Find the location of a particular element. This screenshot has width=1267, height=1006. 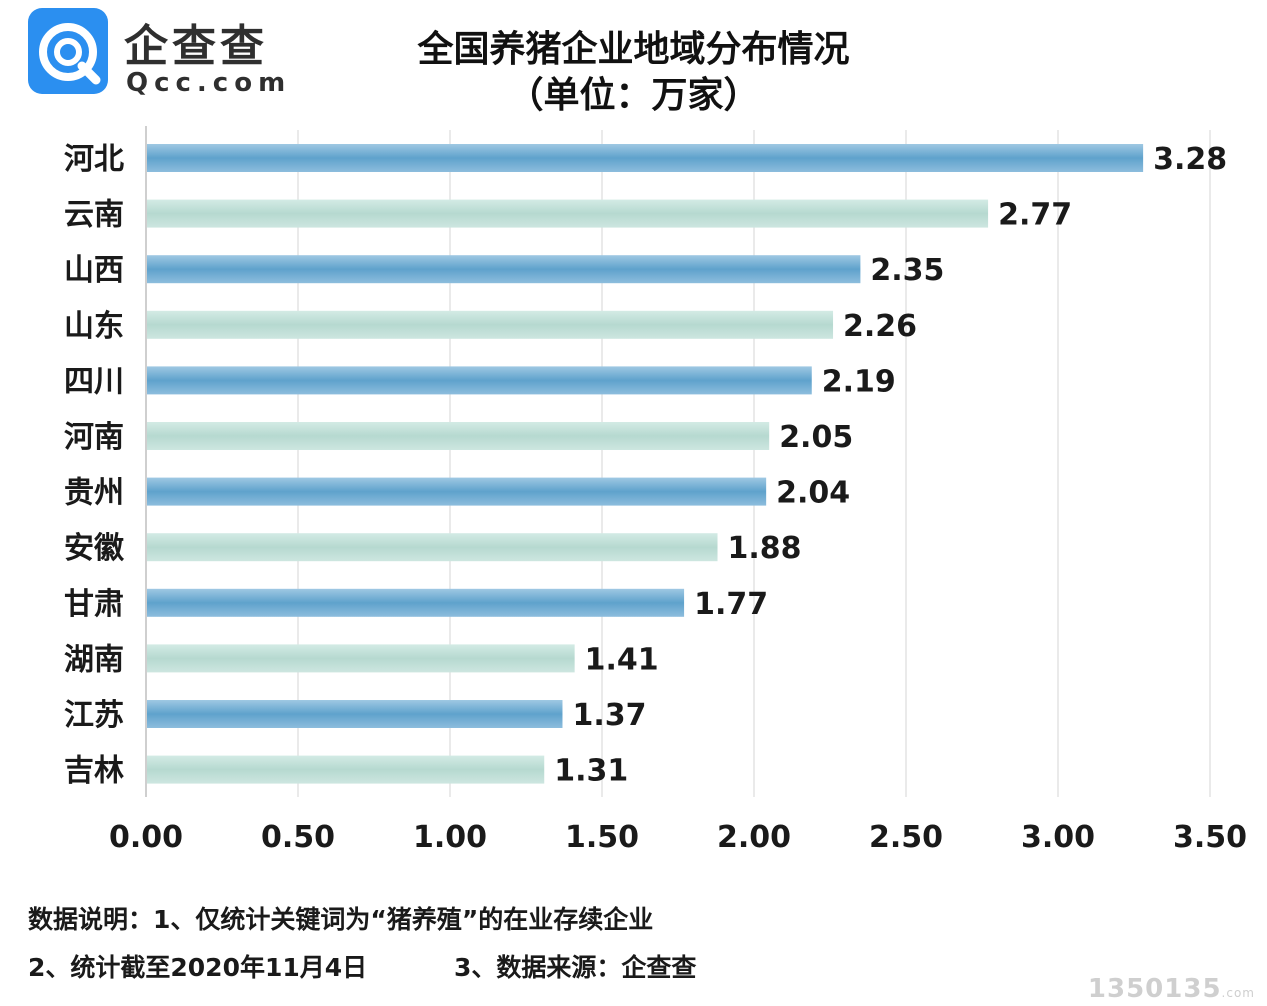

value-label: 2.35 is located at coordinates (907, 270).